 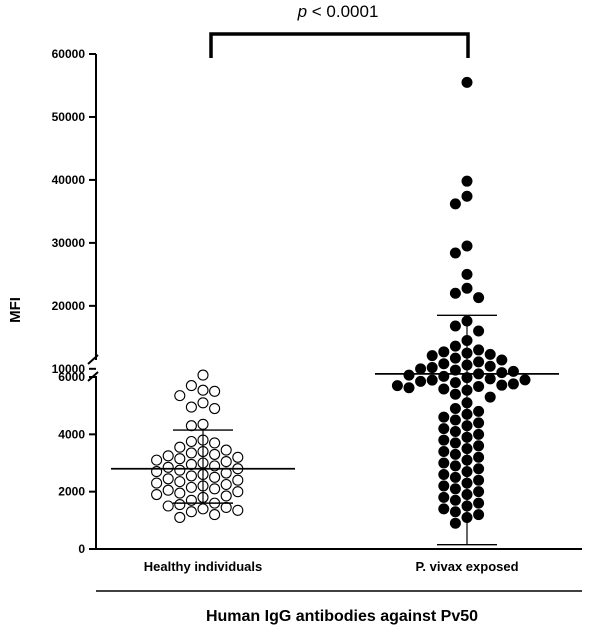 I want to click on p-value-label: p < 0.0001, so click(x=338, y=11).